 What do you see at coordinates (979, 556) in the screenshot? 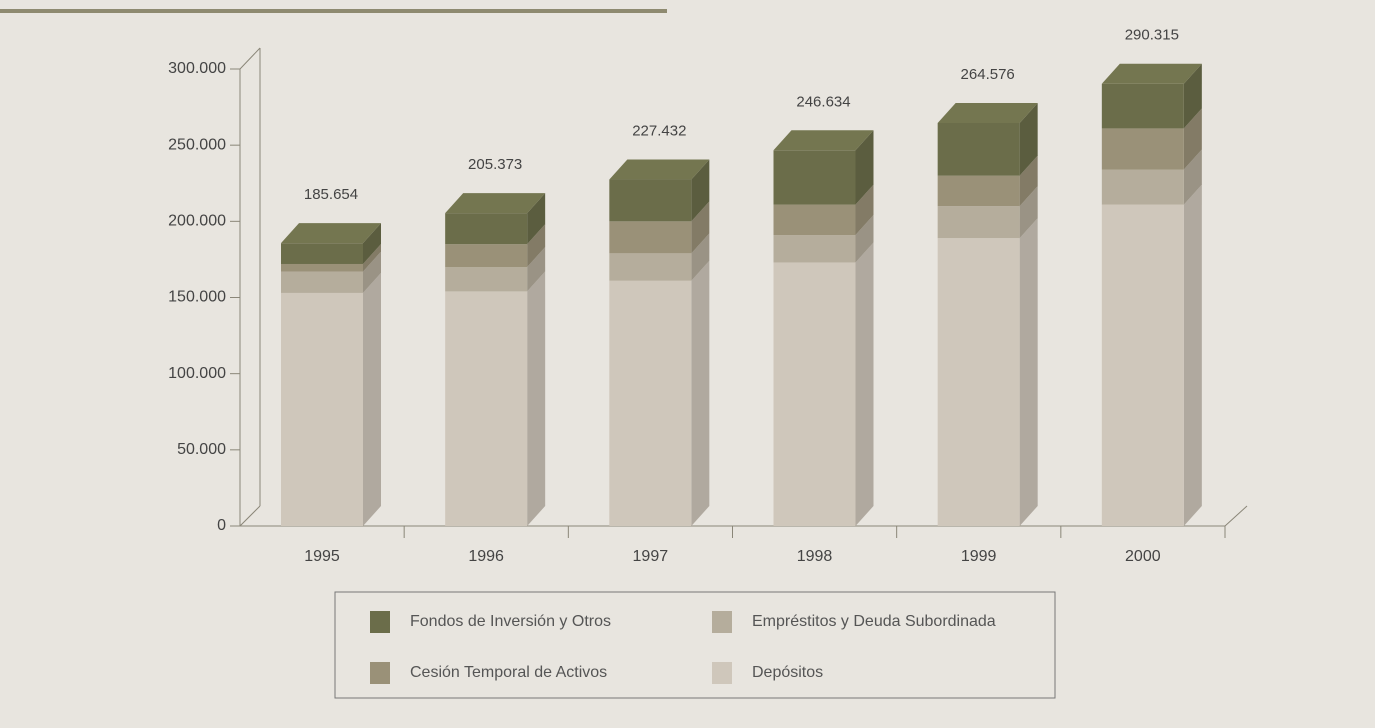
I see `x-tick-label: 1999` at bounding box center [979, 556].